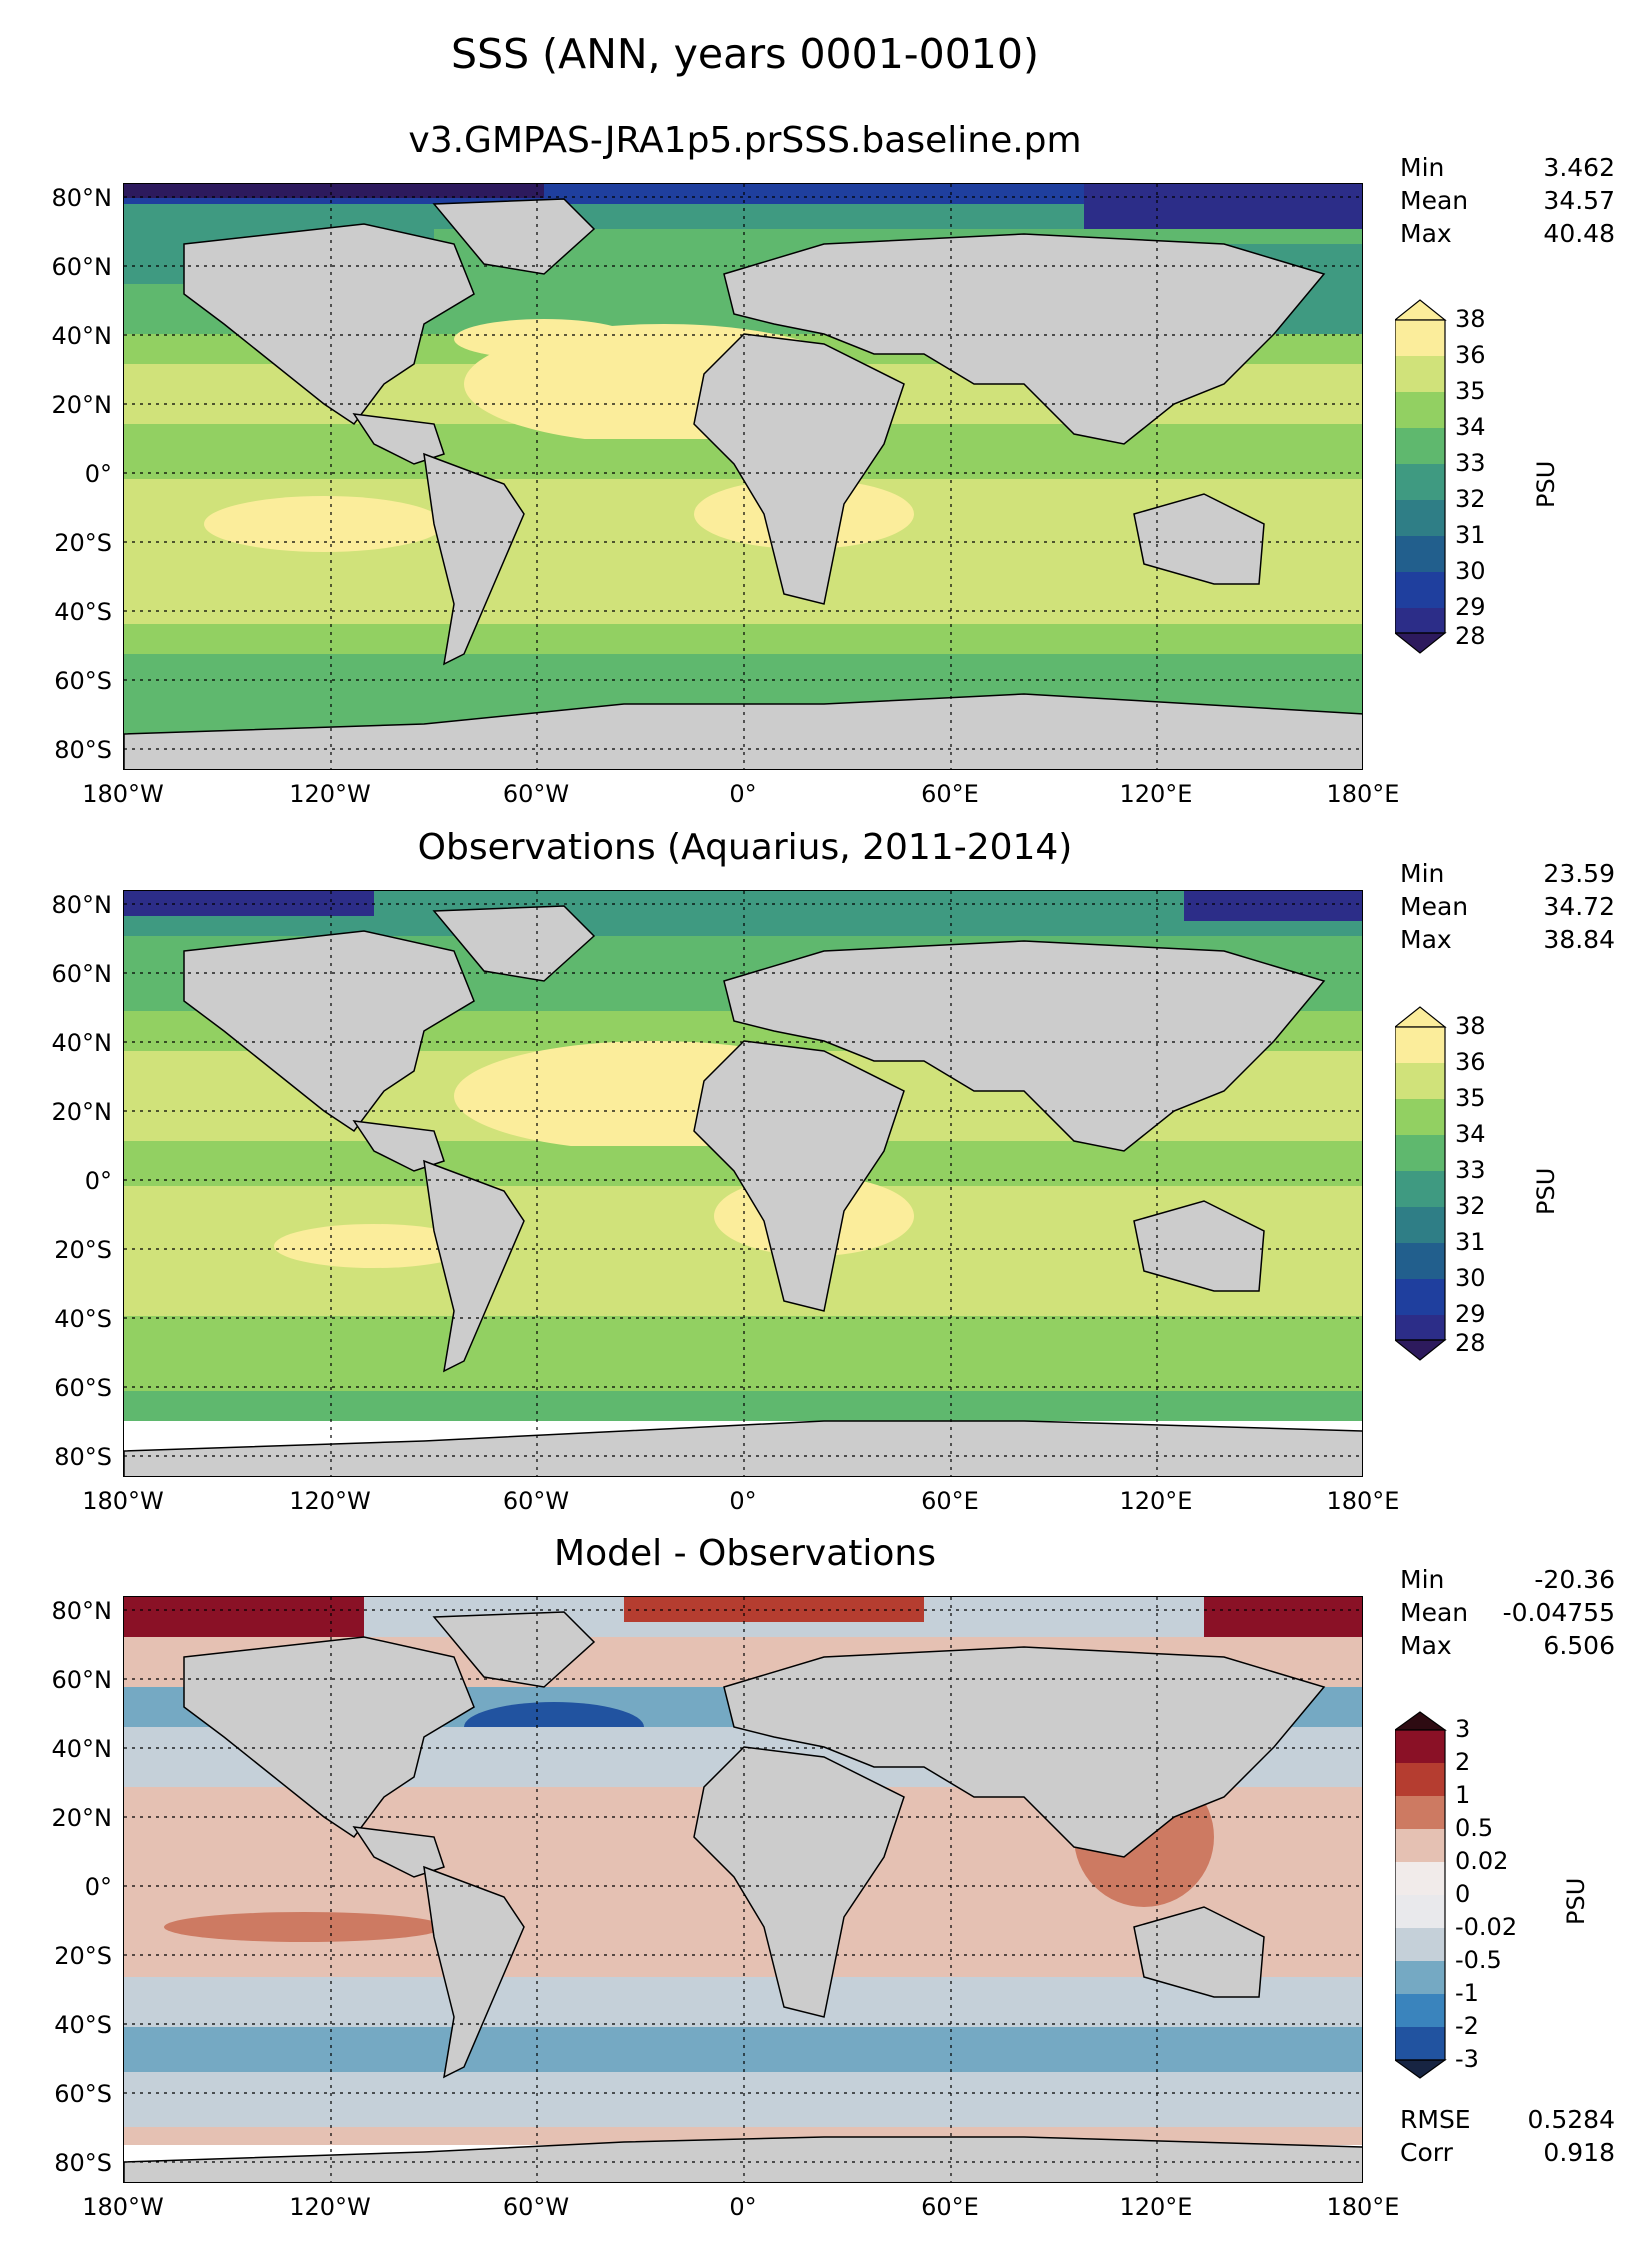 The image size is (1651, 2265). I want to click on stat-value: 3.462, so click(1579, 167).